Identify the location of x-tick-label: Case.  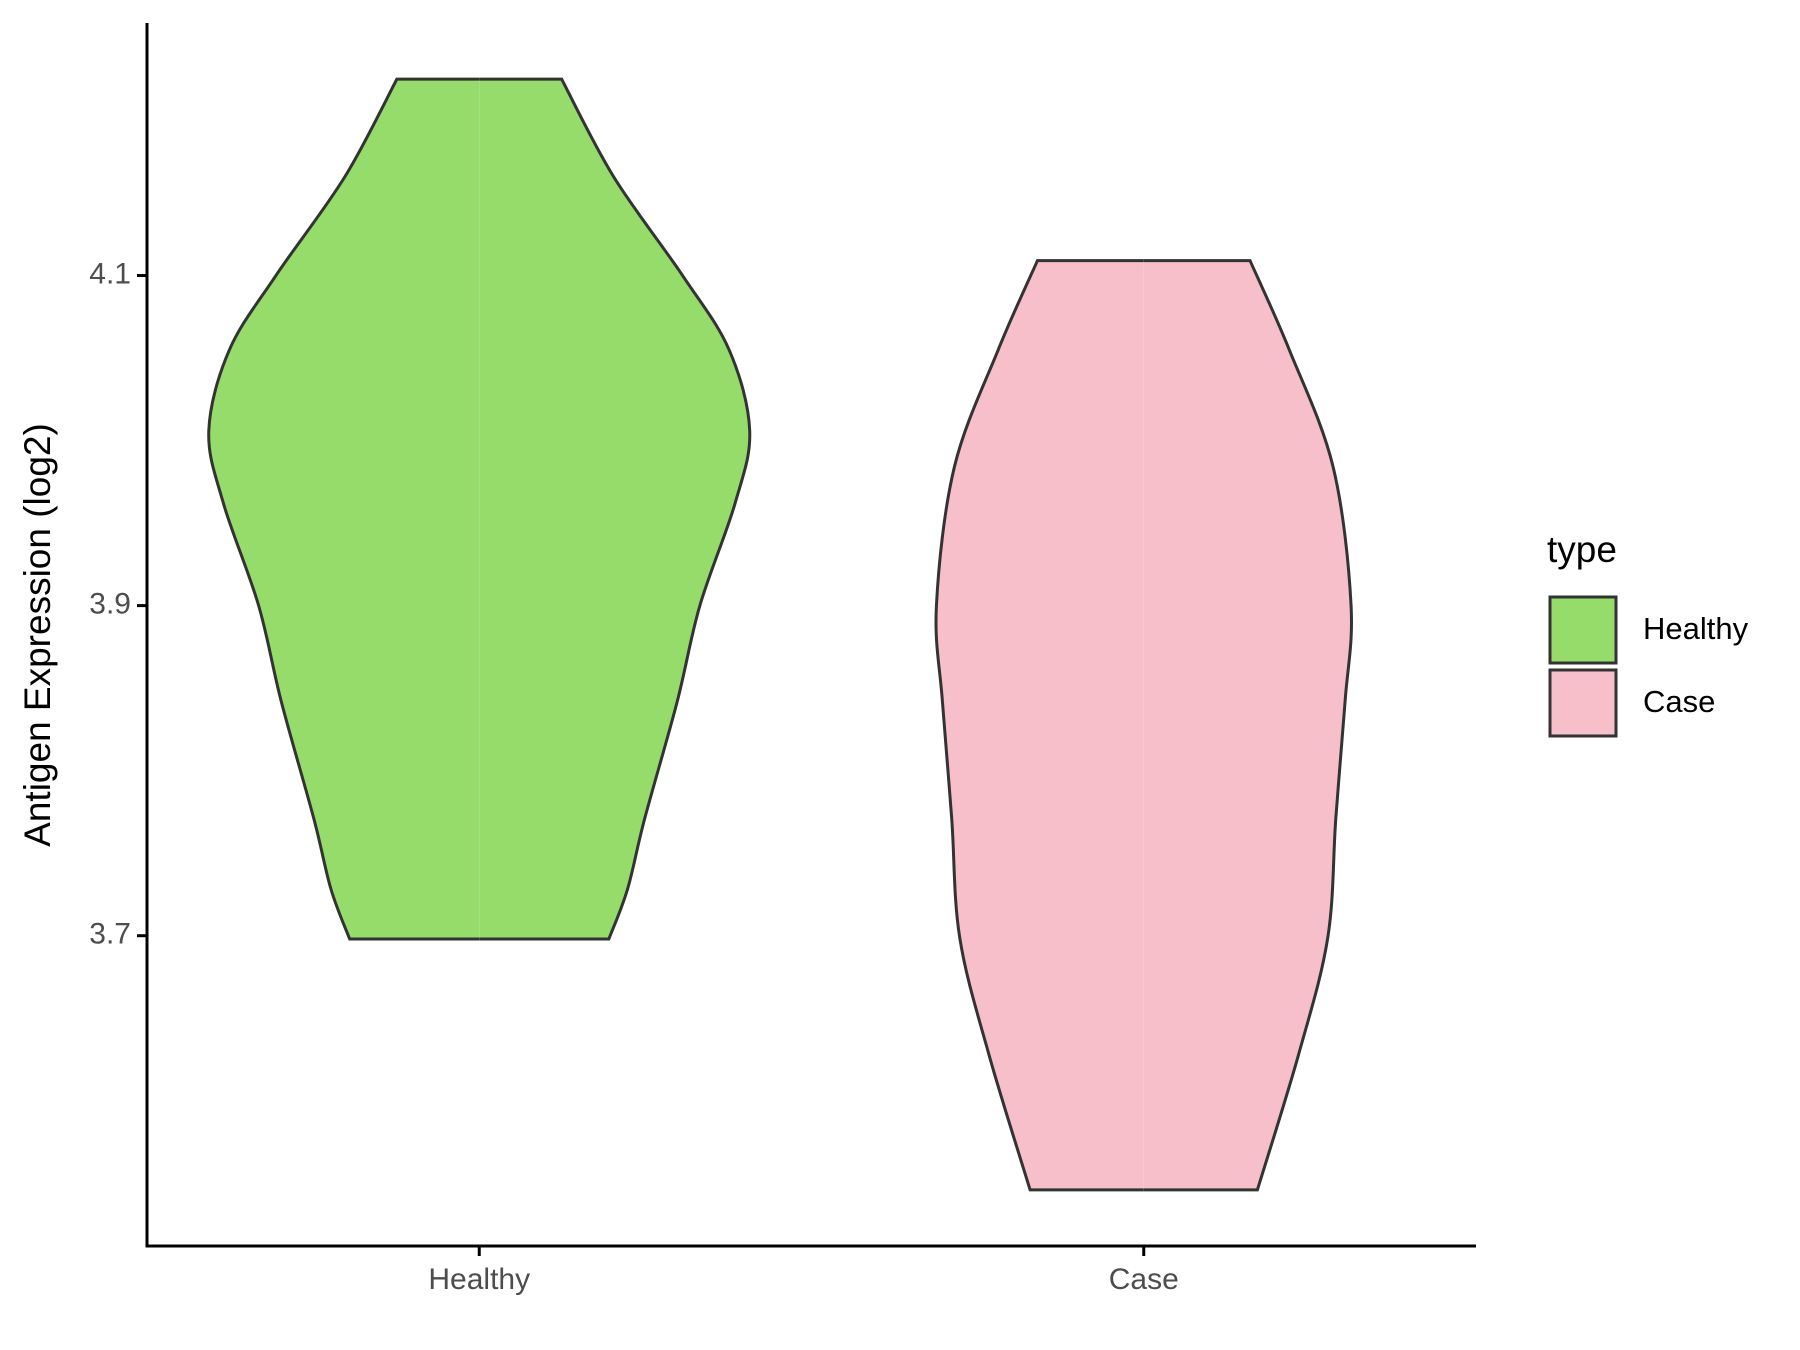
(1144, 1279).